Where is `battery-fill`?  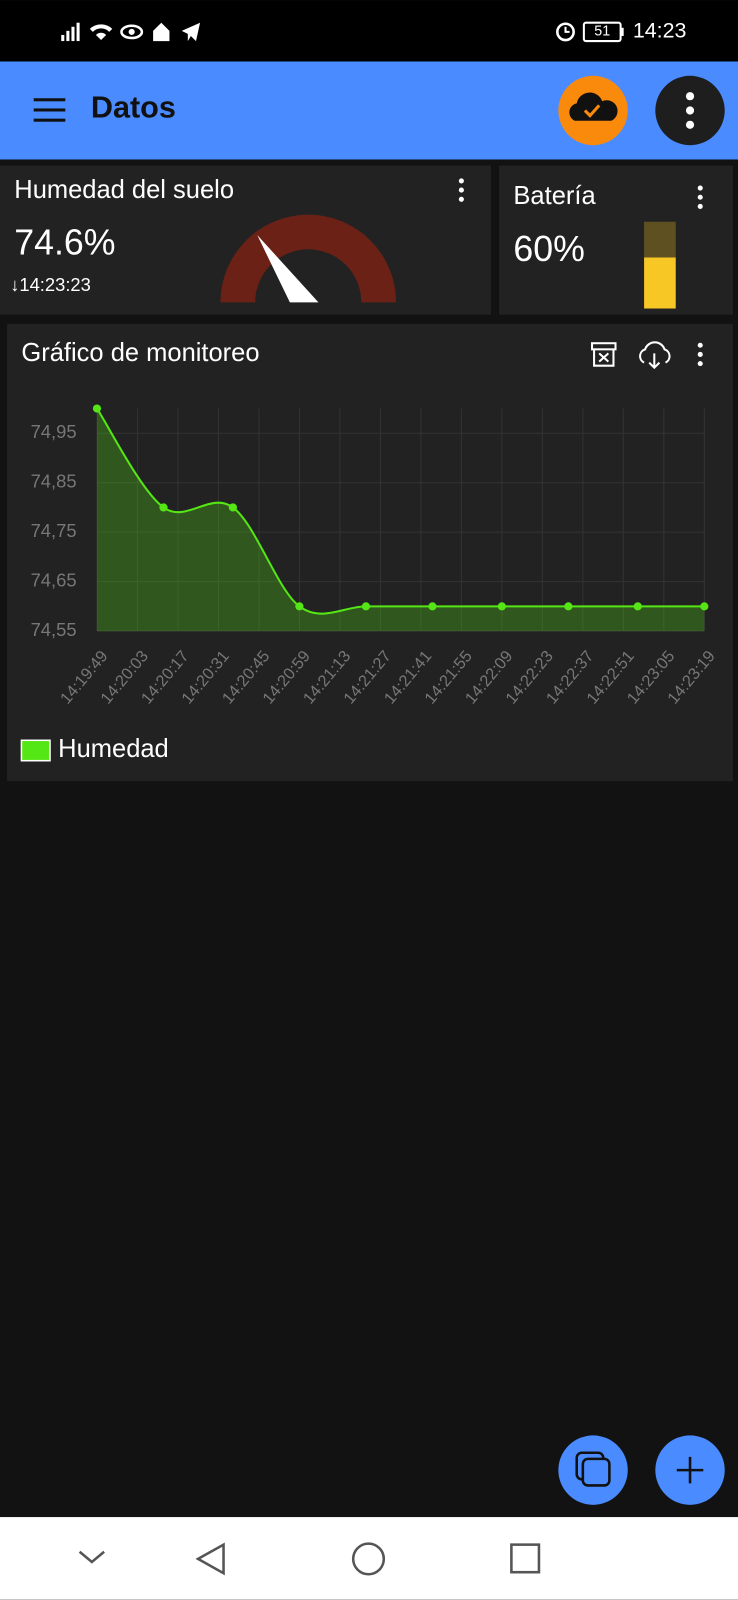
battery-fill is located at coordinates (660, 283).